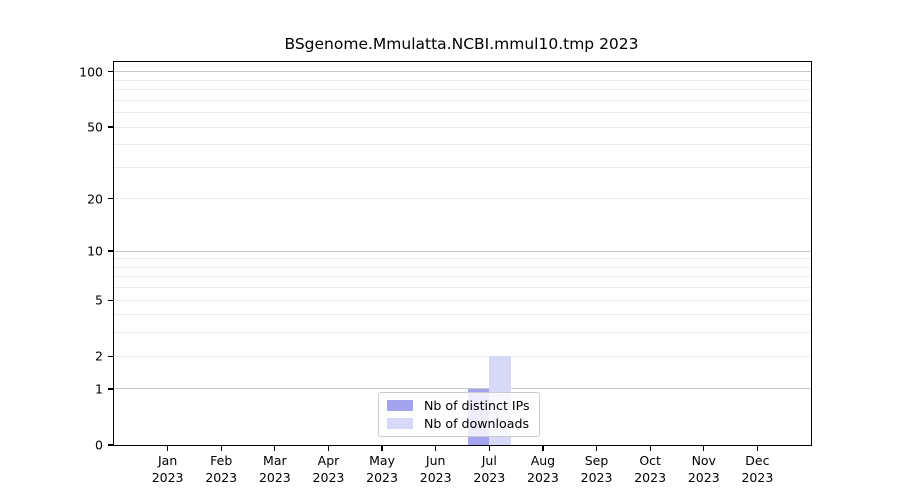 The image size is (900, 500). Describe the element at coordinates (477, 405) in the screenshot. I see `legend-label-distinct-ips: Nb of distinct IPs` at that location.